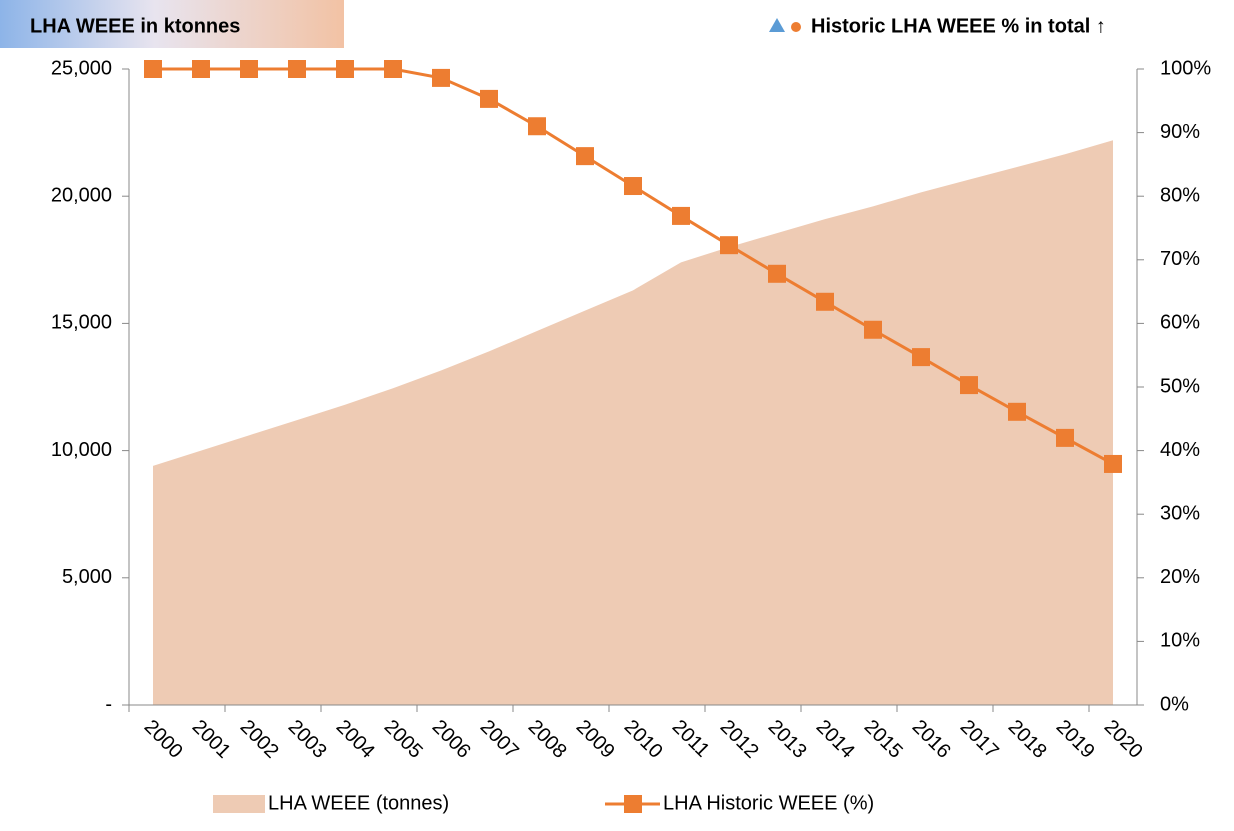  What do you see at coordinates (135, 26) in the screenshot?
I see `chart-title: LHA WEEE in ktonnes` at bounding box center [135, 26].